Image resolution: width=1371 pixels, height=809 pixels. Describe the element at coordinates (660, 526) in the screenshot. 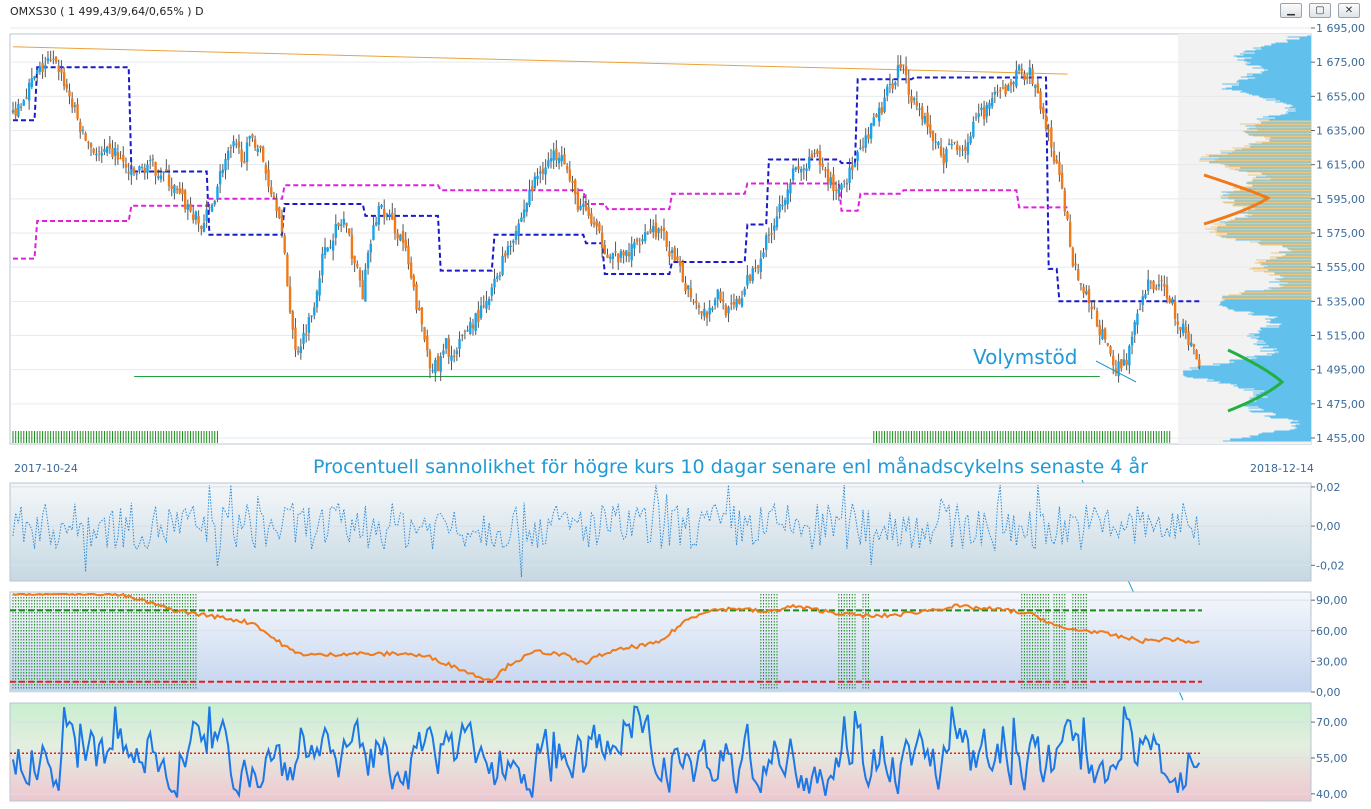

I see `oscillator-1-grid` at that location.